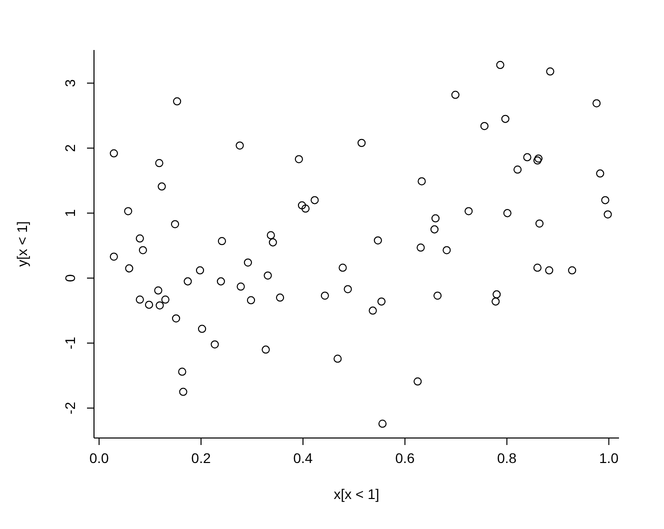 This screenshot has width=664, height=529. What do you see at coordinates (70, 343) in the screenshot?
I see `y-tick-label: -1` at bounding box center [70, 343].